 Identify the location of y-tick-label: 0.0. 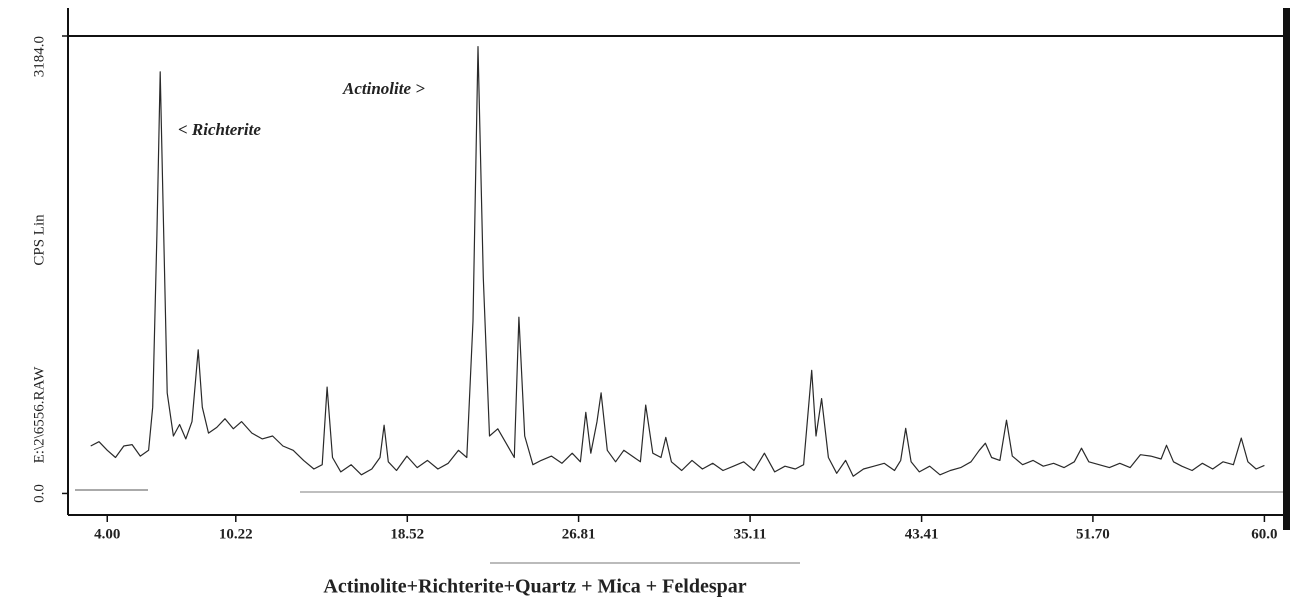
(39, 493).